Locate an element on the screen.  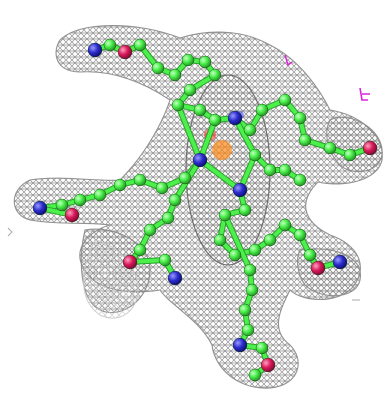
grey-fragment-left is located at coordinates (10, 232).